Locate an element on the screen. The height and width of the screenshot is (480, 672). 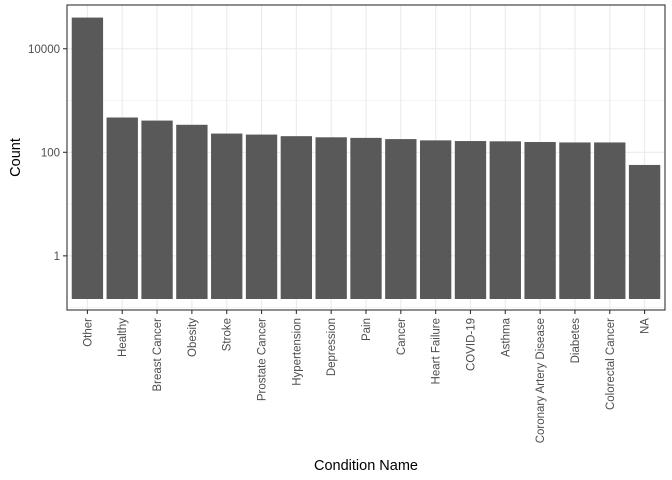
y-tick-label: 100 is located at coordinates (50, 153).